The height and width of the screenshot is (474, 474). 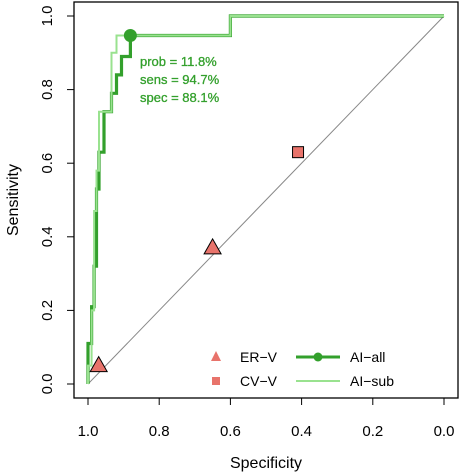 What do you see at coordinates (372, 431) in the screenshot?
I see `x-tick-label: 0.2` at bounding box center [372, 431].